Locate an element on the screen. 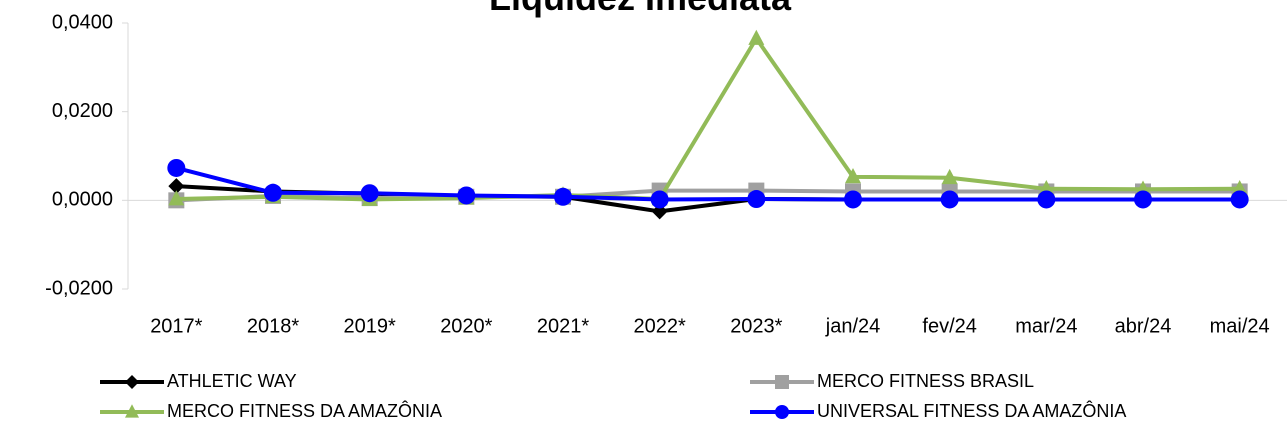  legend-label: MERCO FITNESS DA AMAZÔNIA is located at coordinates (304, 410).